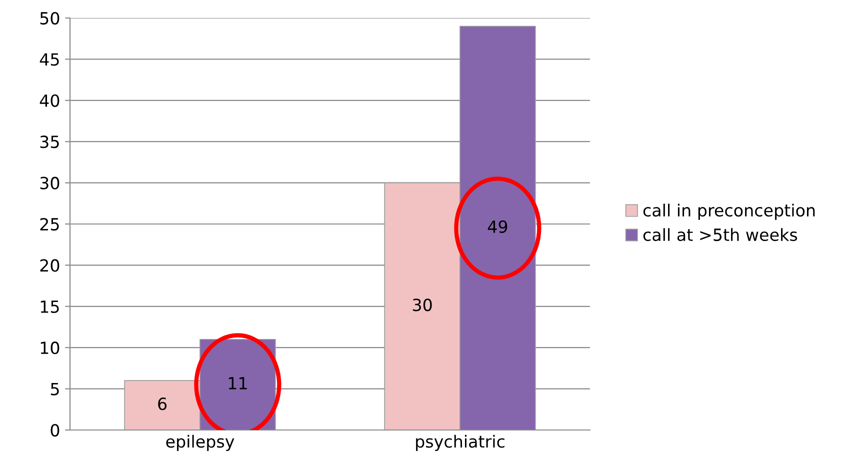  Describe the element at coordinates (729, 212) in the screenshot. I see `legend-label: call in preconception` at that location.